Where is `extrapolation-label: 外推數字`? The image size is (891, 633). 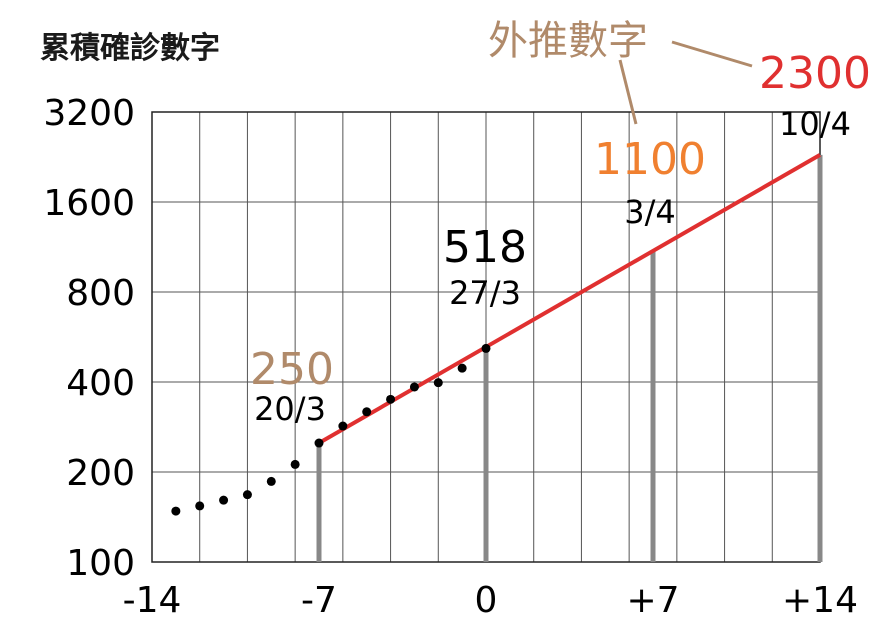
extrapolation-label: 外推數字 is located at coordinates (568, 41).